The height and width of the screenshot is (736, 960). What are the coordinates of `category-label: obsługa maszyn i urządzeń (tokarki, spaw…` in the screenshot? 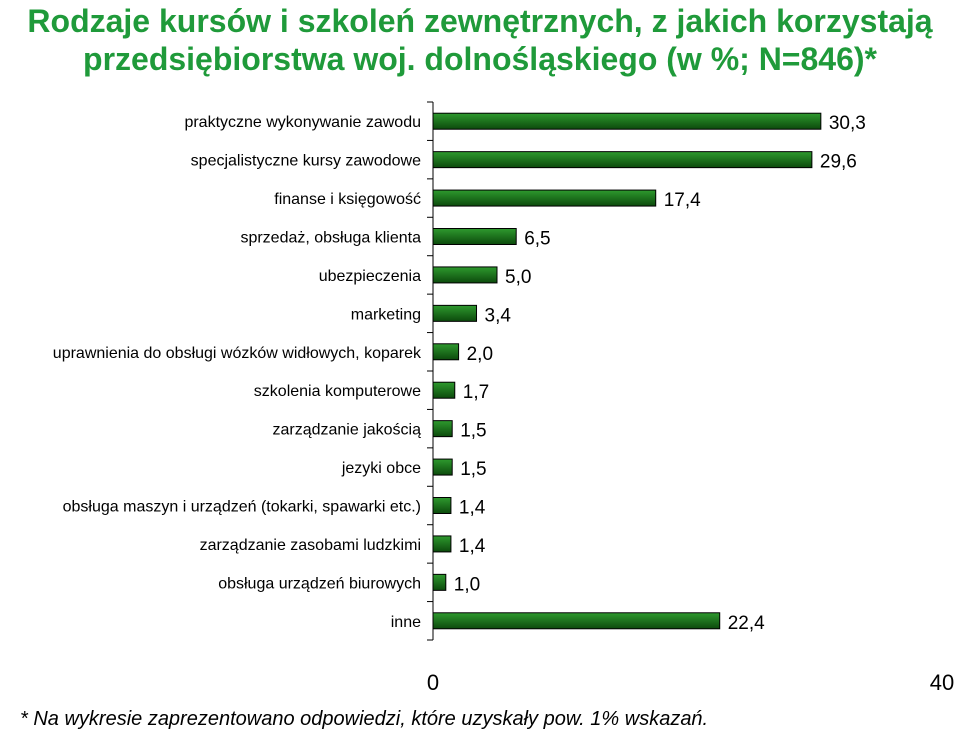 It's located at (242, 507).